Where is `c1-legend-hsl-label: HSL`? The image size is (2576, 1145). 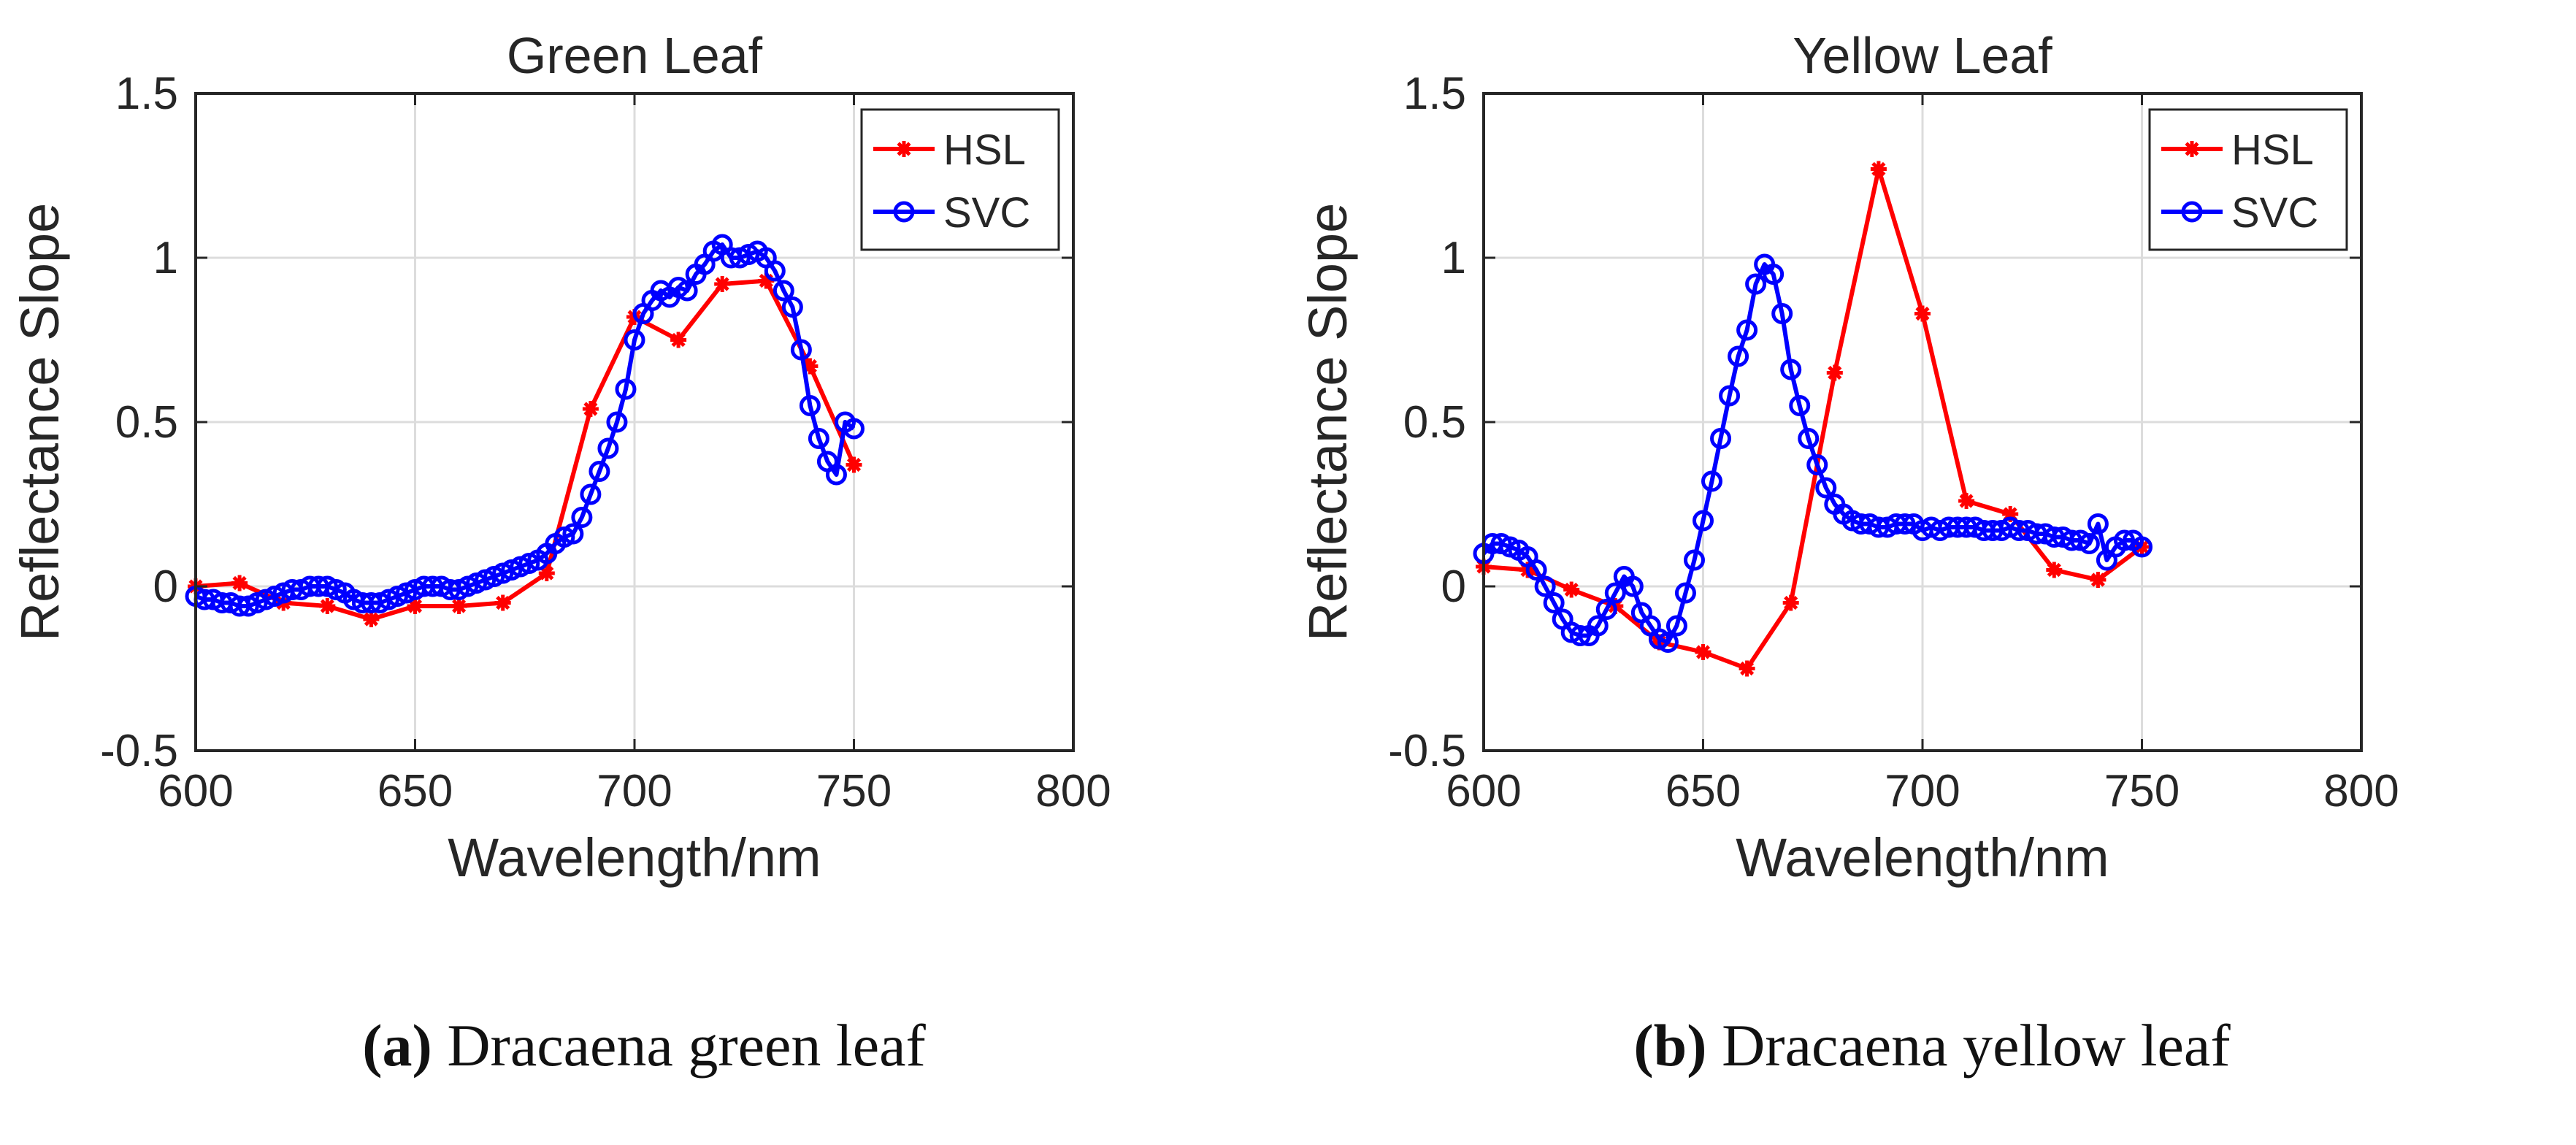
c1-legend-hsl-label: HSL is located at coordinates (2272, 150).